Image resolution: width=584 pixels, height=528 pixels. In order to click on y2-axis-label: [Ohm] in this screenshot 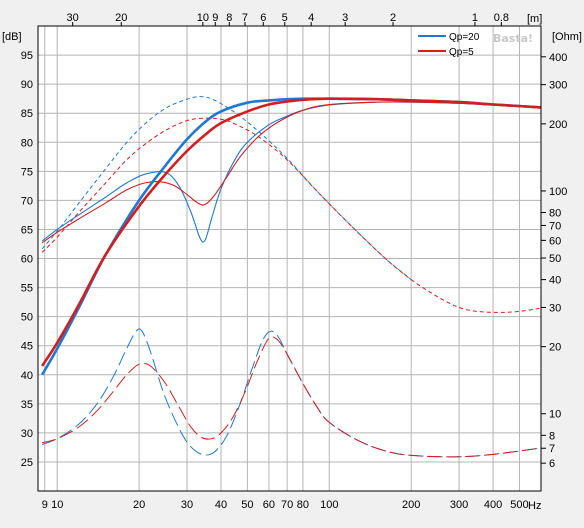, I will do `click(567, 37)`.